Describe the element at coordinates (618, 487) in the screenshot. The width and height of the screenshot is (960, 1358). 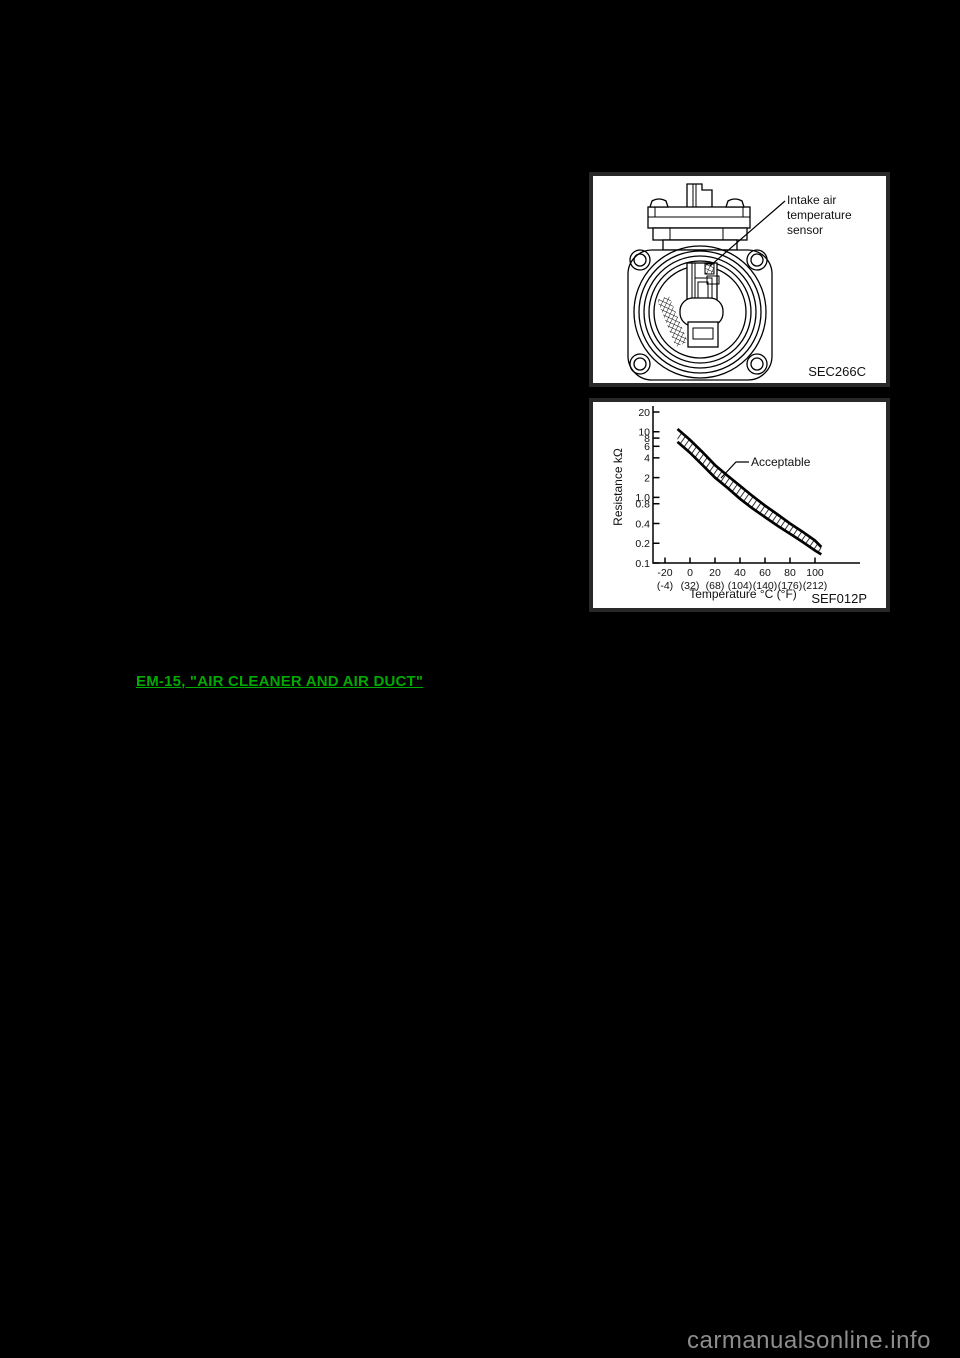
I see `y-axis-title: Resistance kΩ` at that location.